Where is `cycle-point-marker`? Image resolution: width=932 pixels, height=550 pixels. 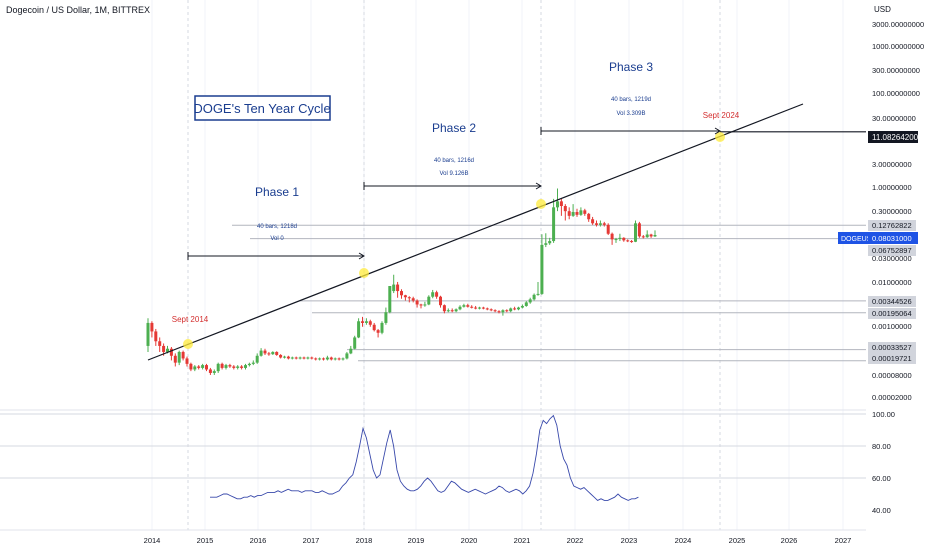
cycle-point-marker is located at coordinates (720, 137).